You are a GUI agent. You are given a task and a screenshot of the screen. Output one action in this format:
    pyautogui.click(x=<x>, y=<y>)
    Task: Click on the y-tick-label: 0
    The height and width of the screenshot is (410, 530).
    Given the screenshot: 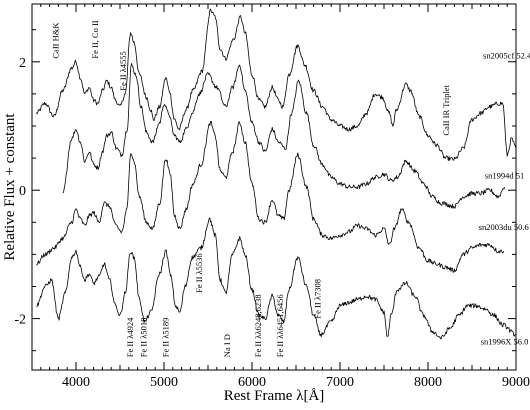 What is the action you would take?
    pyautogui.click(x=22, y=191)
    